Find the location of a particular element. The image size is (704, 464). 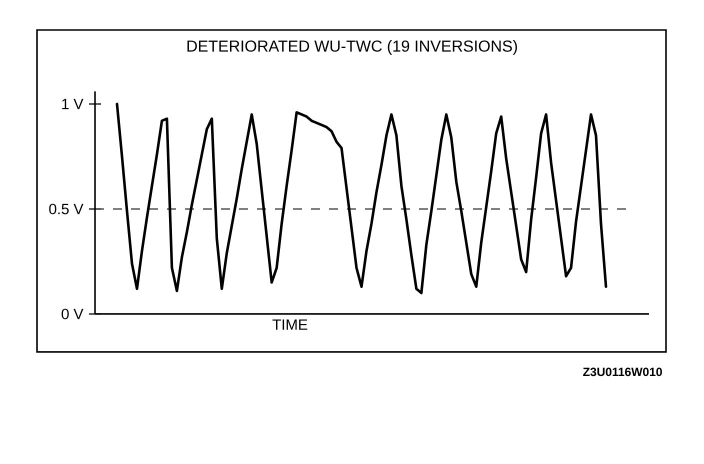

text: Z3U0116W010 is located at coordinates (622, 372).